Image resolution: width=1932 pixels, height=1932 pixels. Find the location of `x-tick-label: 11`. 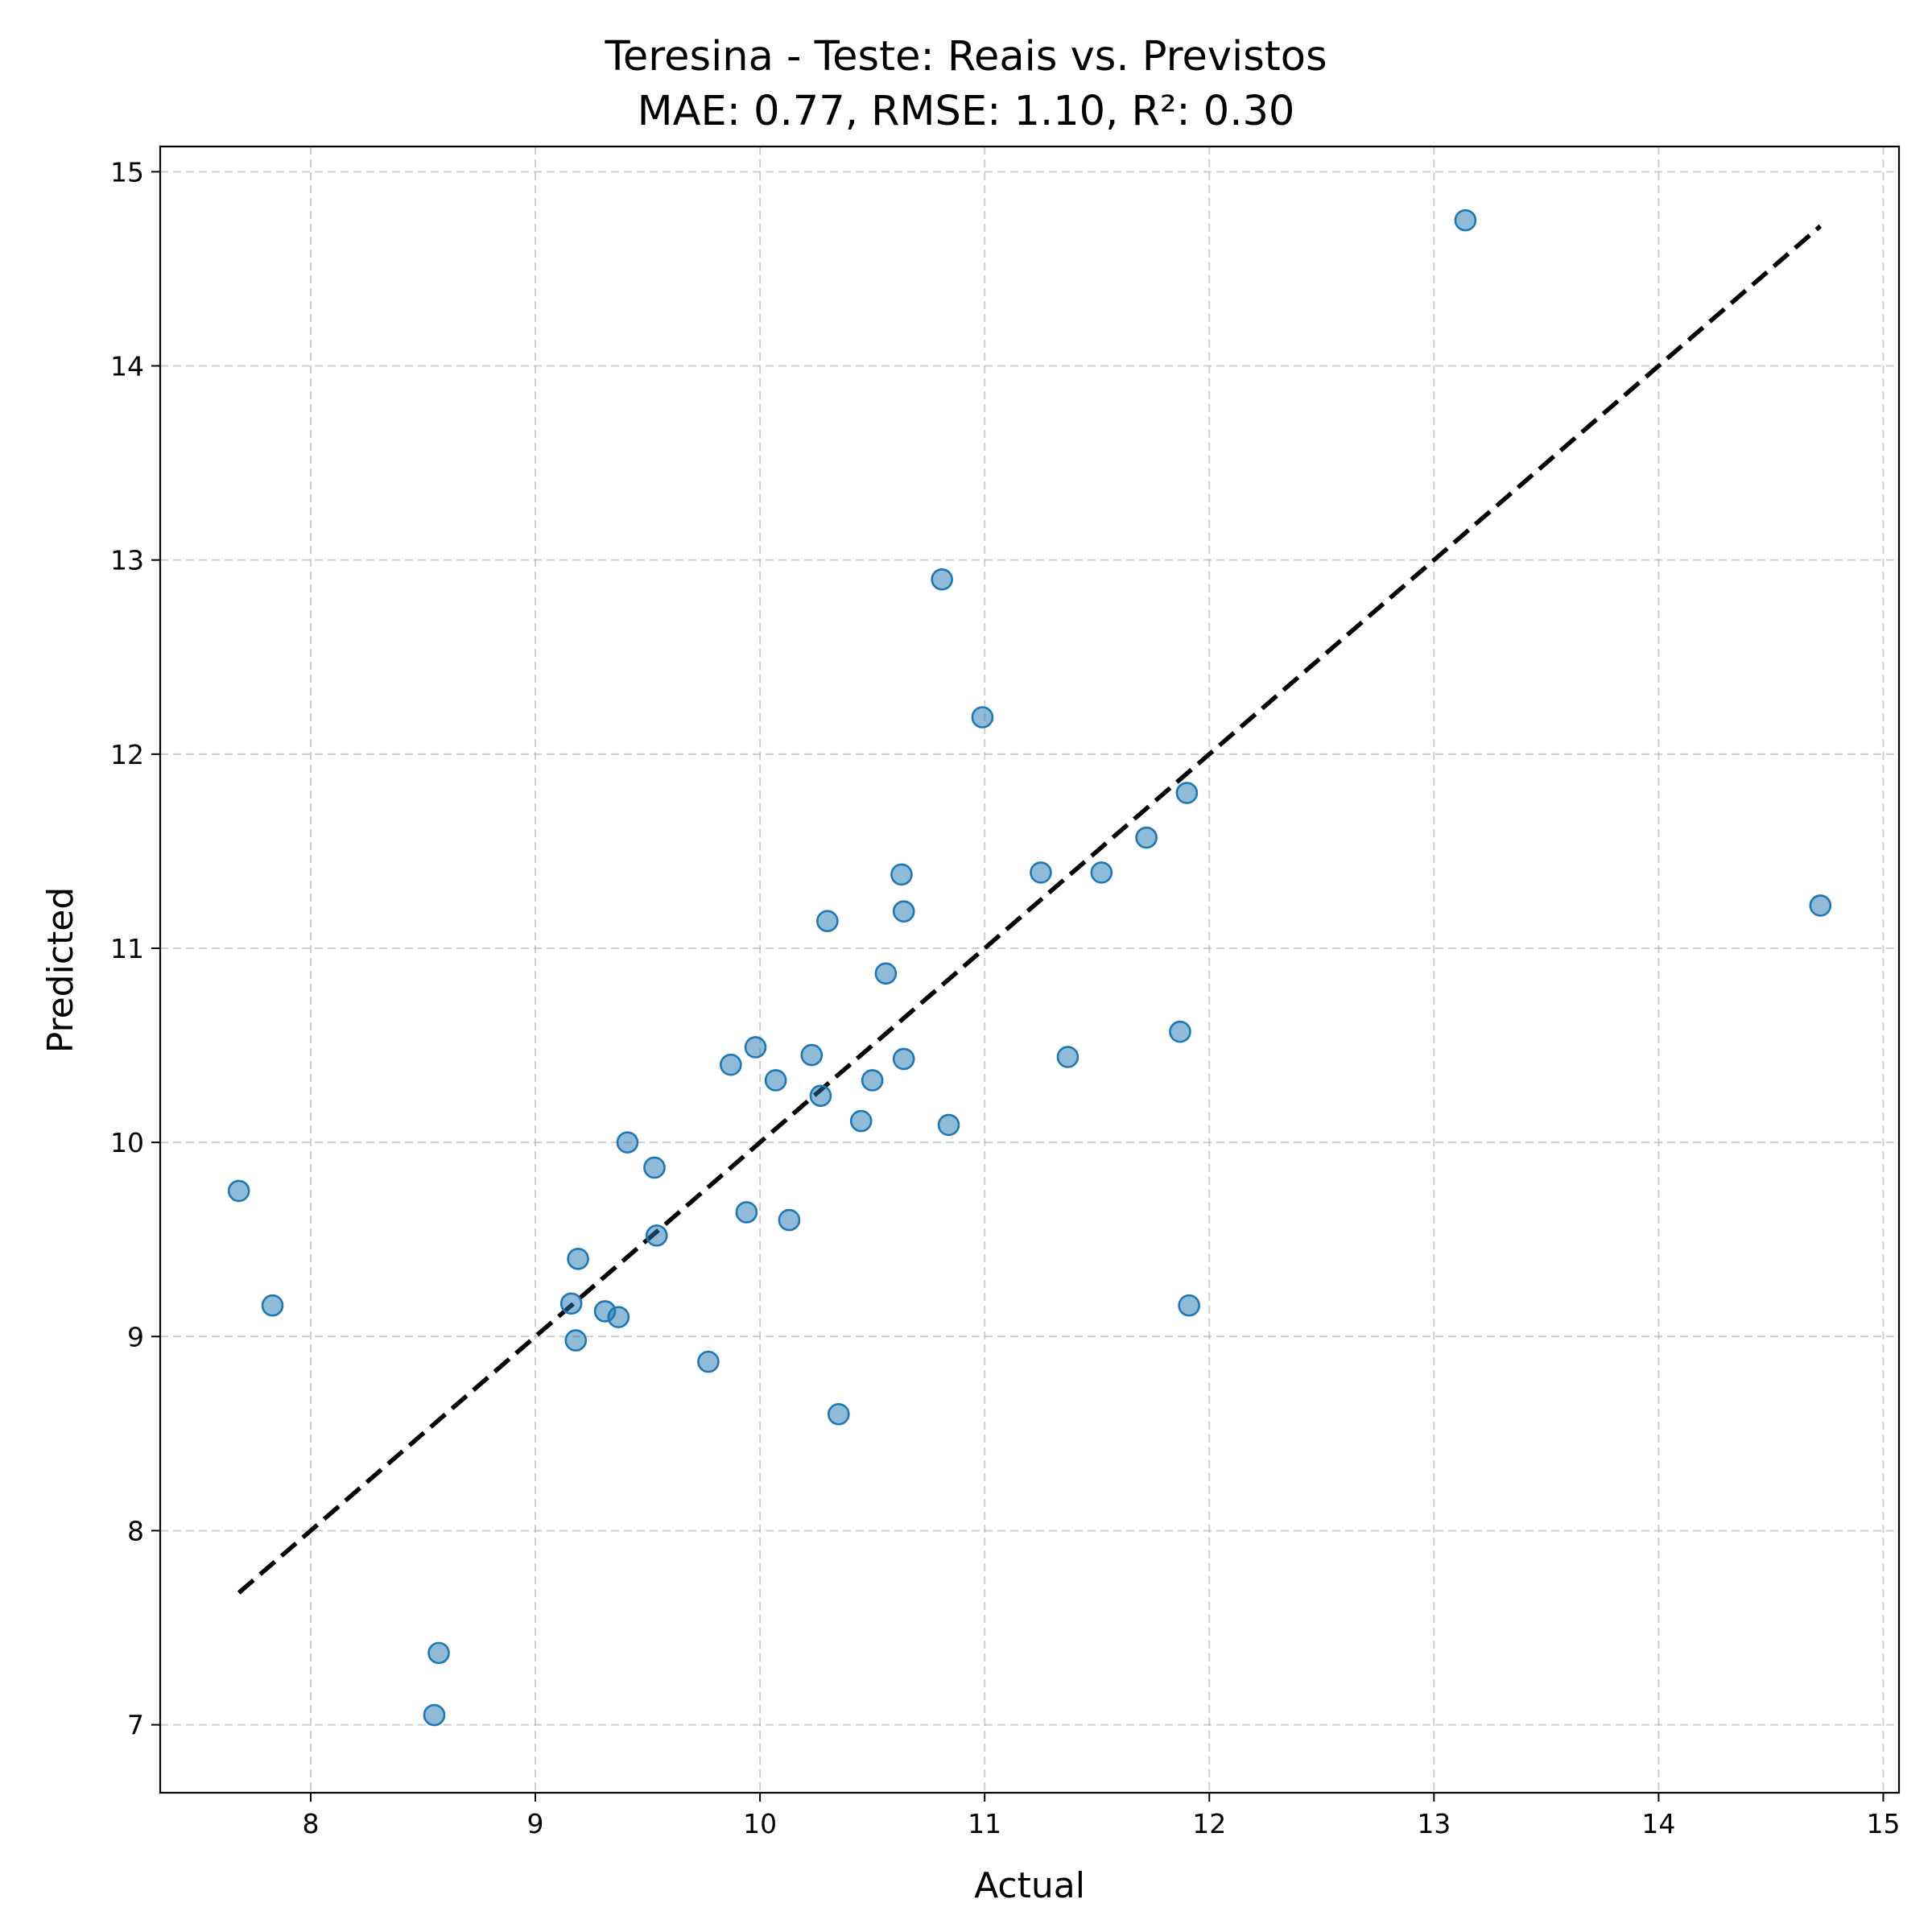

x-tick-label: 11 is located at coordinates (984, 1823).